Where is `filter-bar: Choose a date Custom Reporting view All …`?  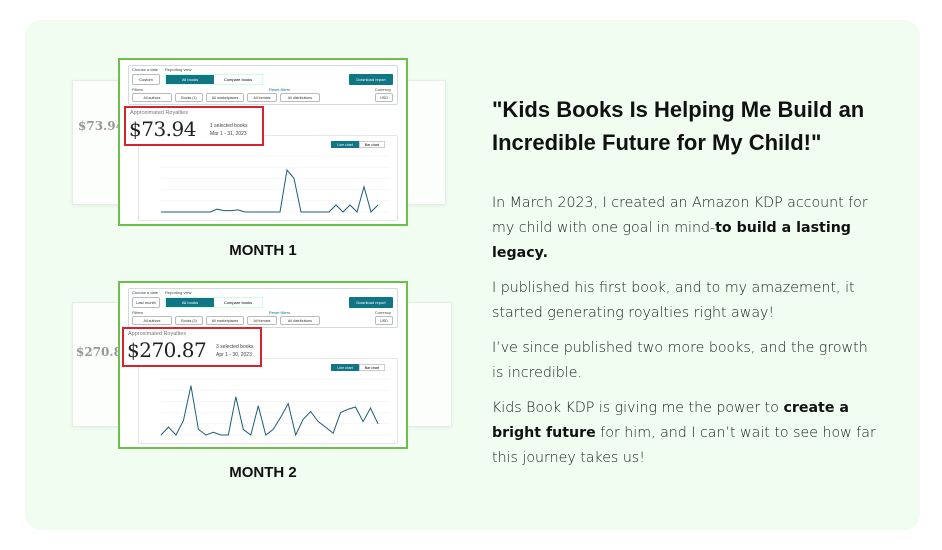
filter-bar: Choose a date Custom Reporting view All … is located at coordinates (263, 85).